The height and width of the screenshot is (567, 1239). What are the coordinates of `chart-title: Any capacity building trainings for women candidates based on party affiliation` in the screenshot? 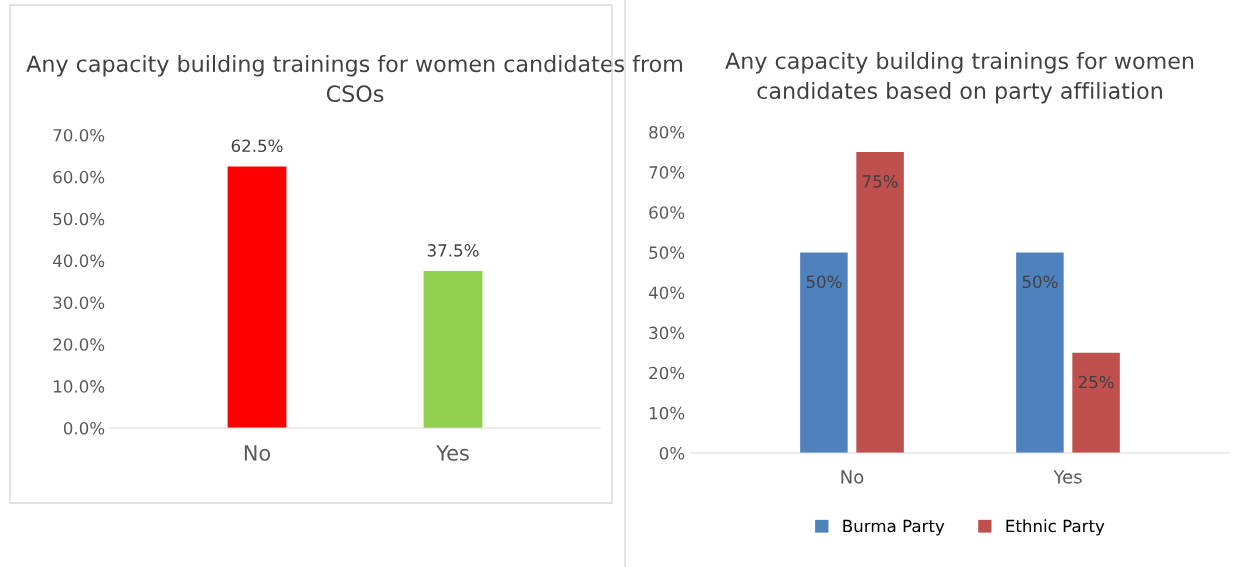 It's located at (959, 77).